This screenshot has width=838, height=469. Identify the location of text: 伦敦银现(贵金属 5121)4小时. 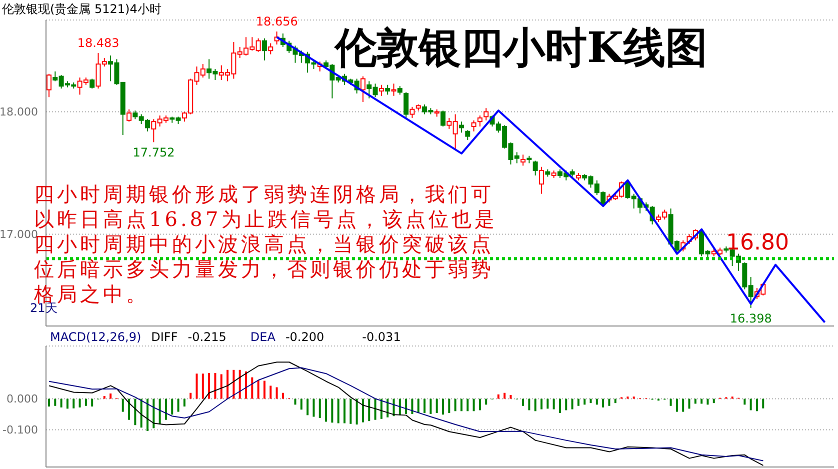
(82, 9).